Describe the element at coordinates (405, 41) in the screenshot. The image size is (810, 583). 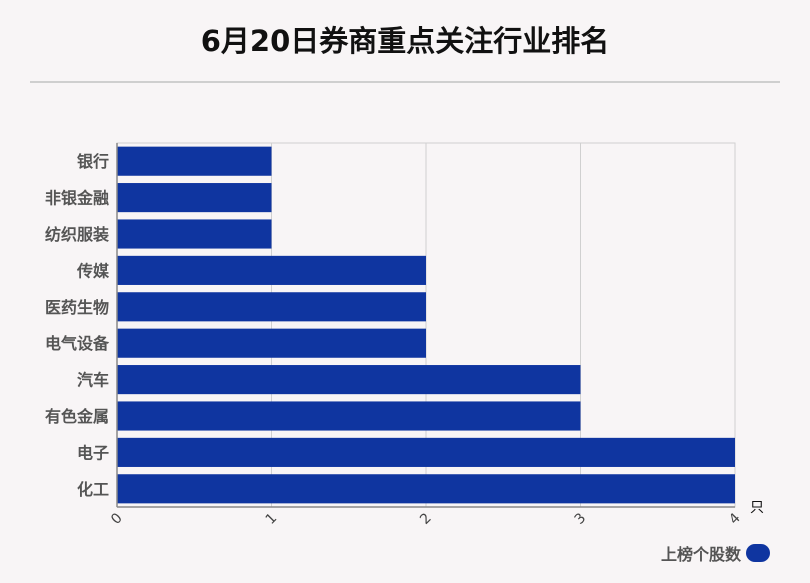
I see `chart-title: 6月20日券商重点关注行业排名` at that location.